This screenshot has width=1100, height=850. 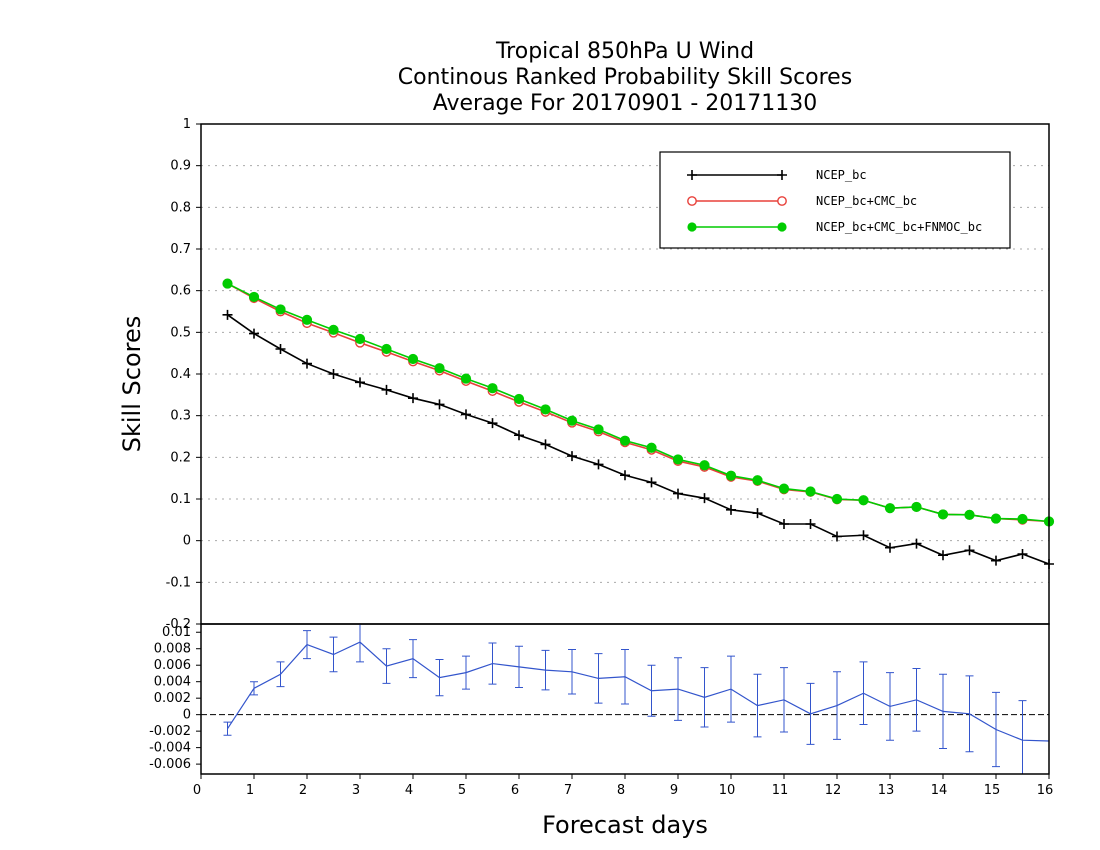 I want to click on x-tick-label: 16, so click(x=1045, y=790).